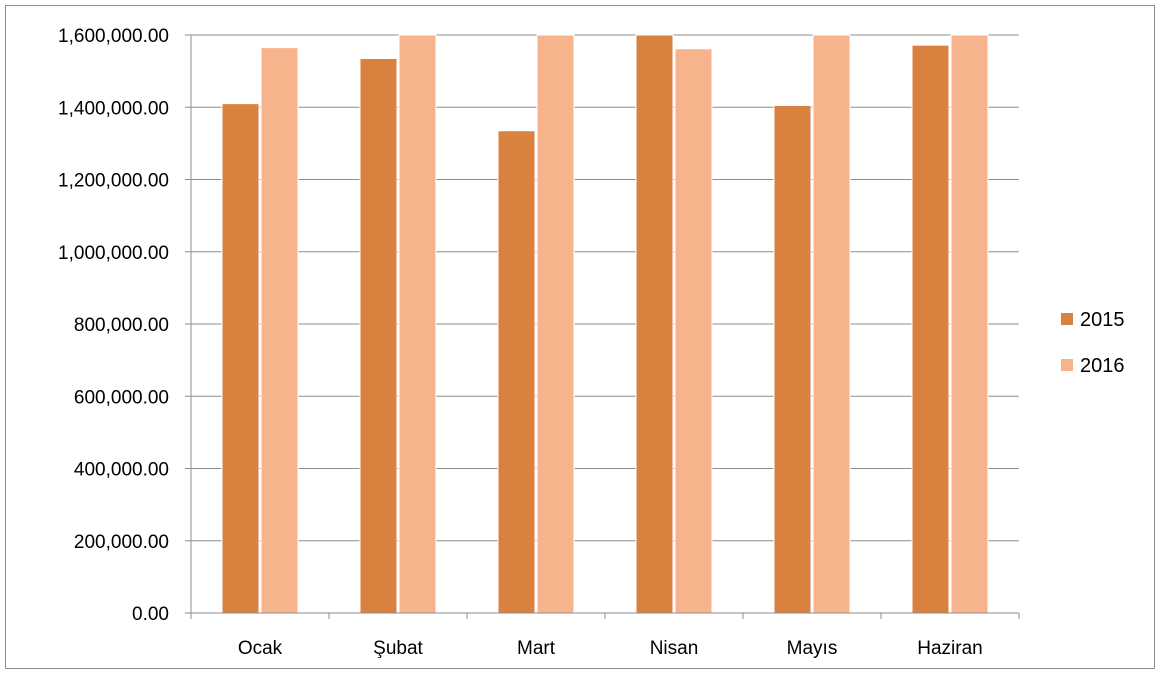 This screenshot has height=674, width=1161. Describe the element at coordinates (610, 648) in the screenshot. I see `x-axis-tick-labels: Ocak Şubat Mart Nisan Mayıs Haziran` at that location.